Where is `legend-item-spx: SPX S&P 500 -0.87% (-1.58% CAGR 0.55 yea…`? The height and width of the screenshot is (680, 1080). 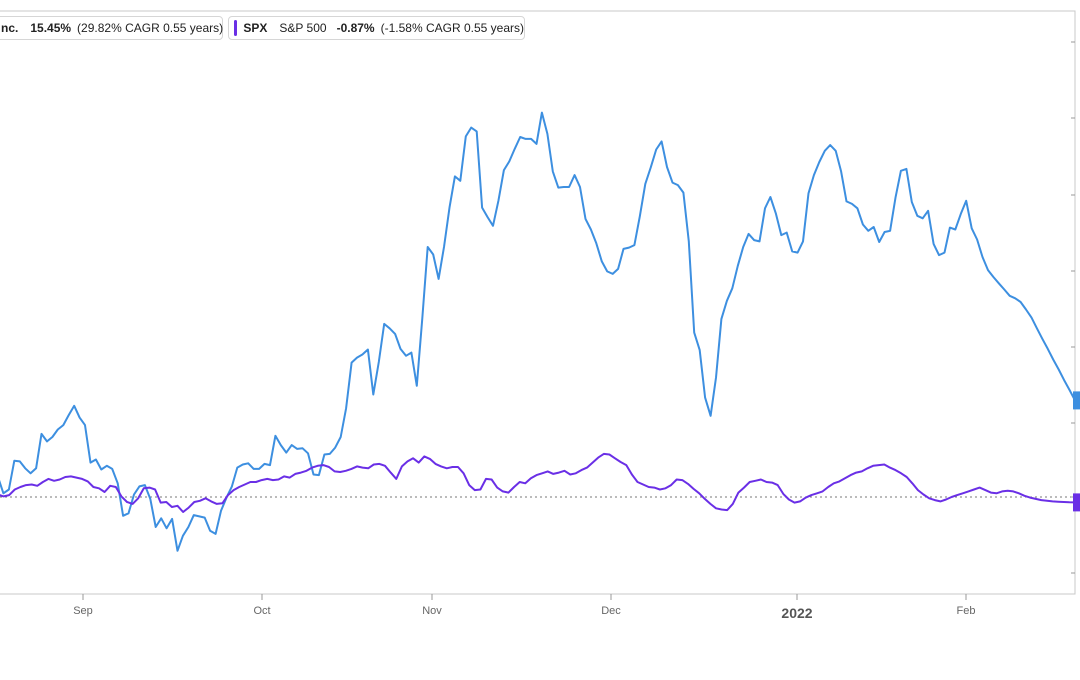 legend-item-spx: SPX S&P 500 -0.87% (-1.58% CAGR 0.55 yea… is located at coordinates (376, 28).